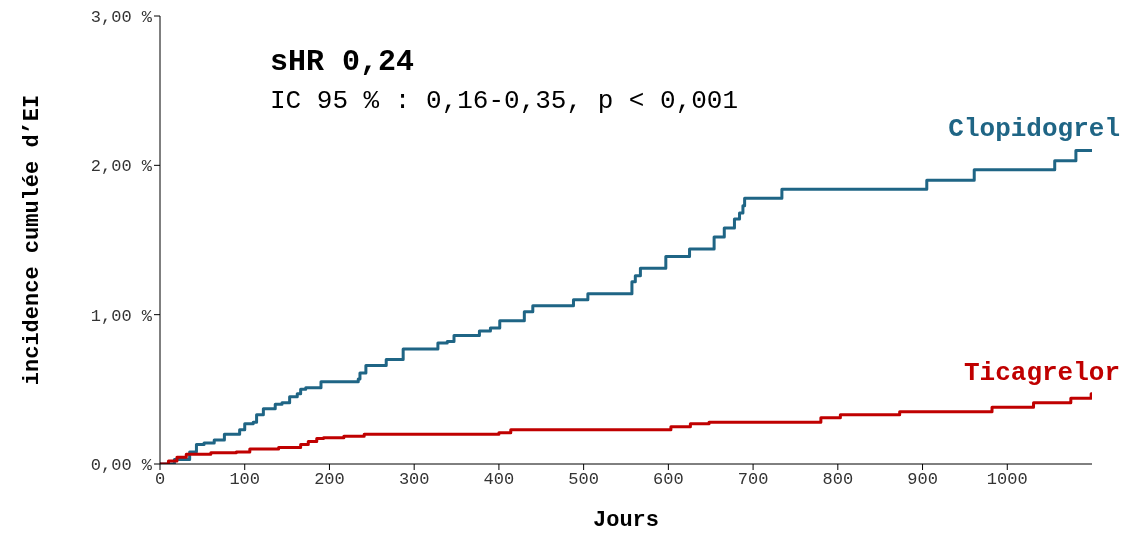  Describe the element at coordinates (1034, 129) in the screenshot. I see `series-label: Clopidogrel` at that location.